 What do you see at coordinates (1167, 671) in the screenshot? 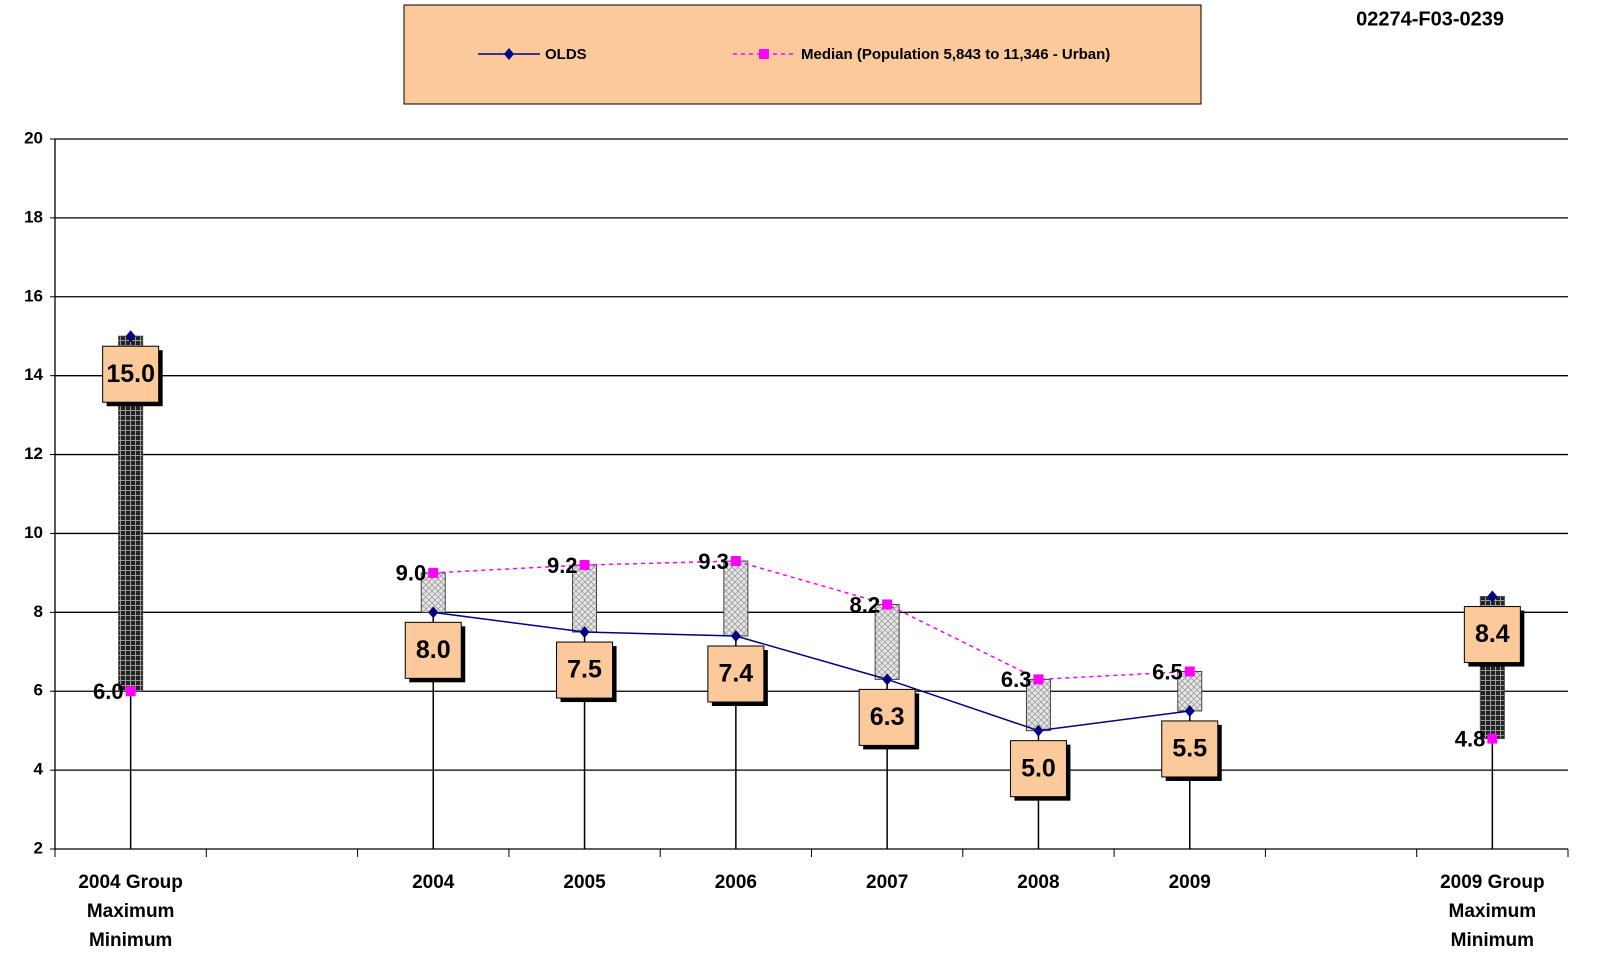
I see `data-label: 6.5` at bounding box center [1167, 671].